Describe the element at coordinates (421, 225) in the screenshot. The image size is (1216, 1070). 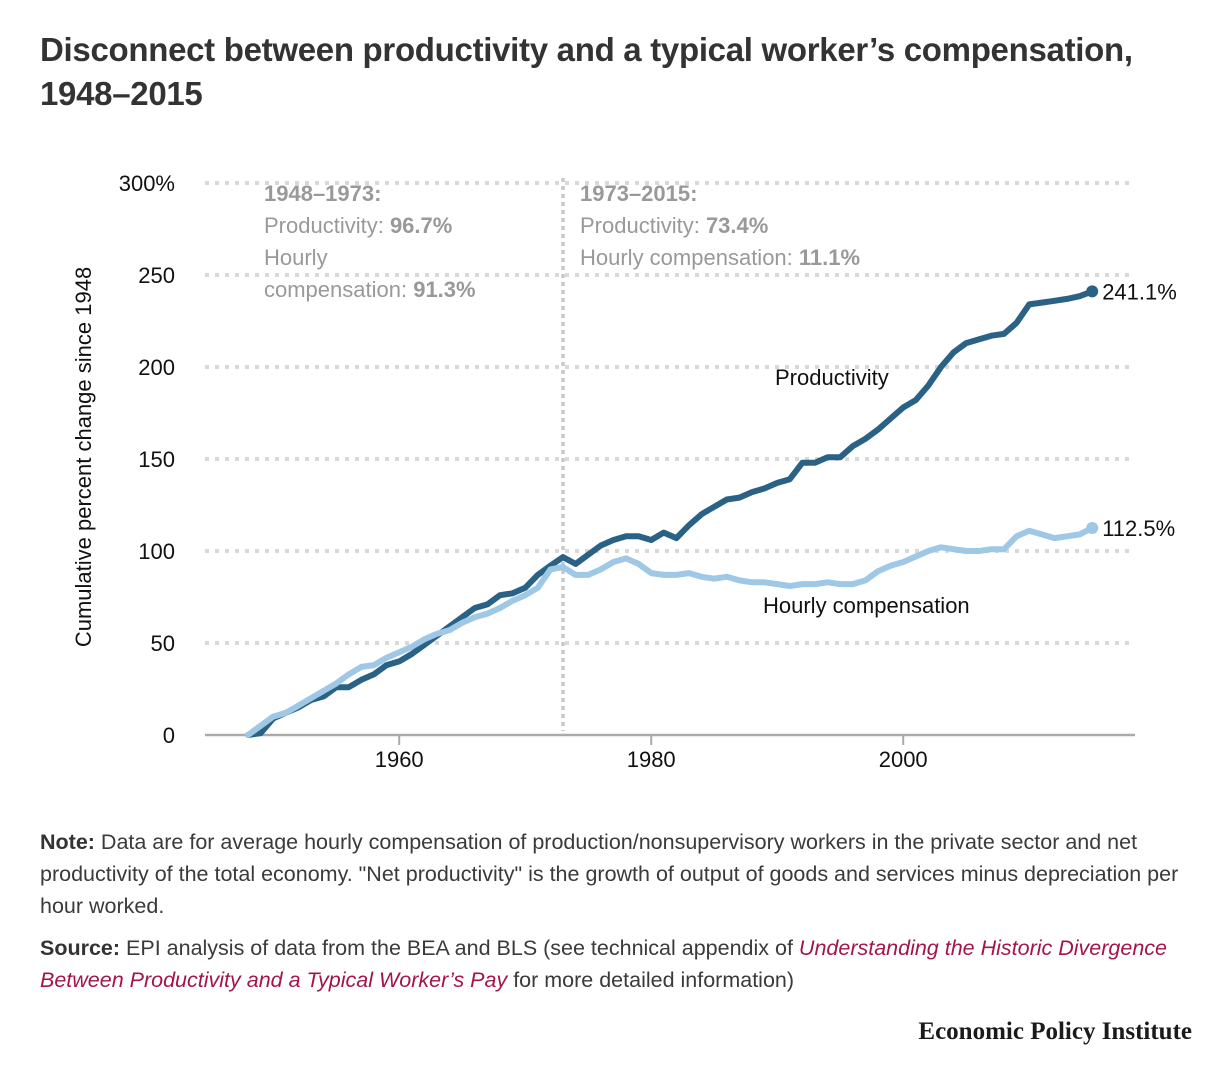
I see `annotation-value: 96.7%` at that location.